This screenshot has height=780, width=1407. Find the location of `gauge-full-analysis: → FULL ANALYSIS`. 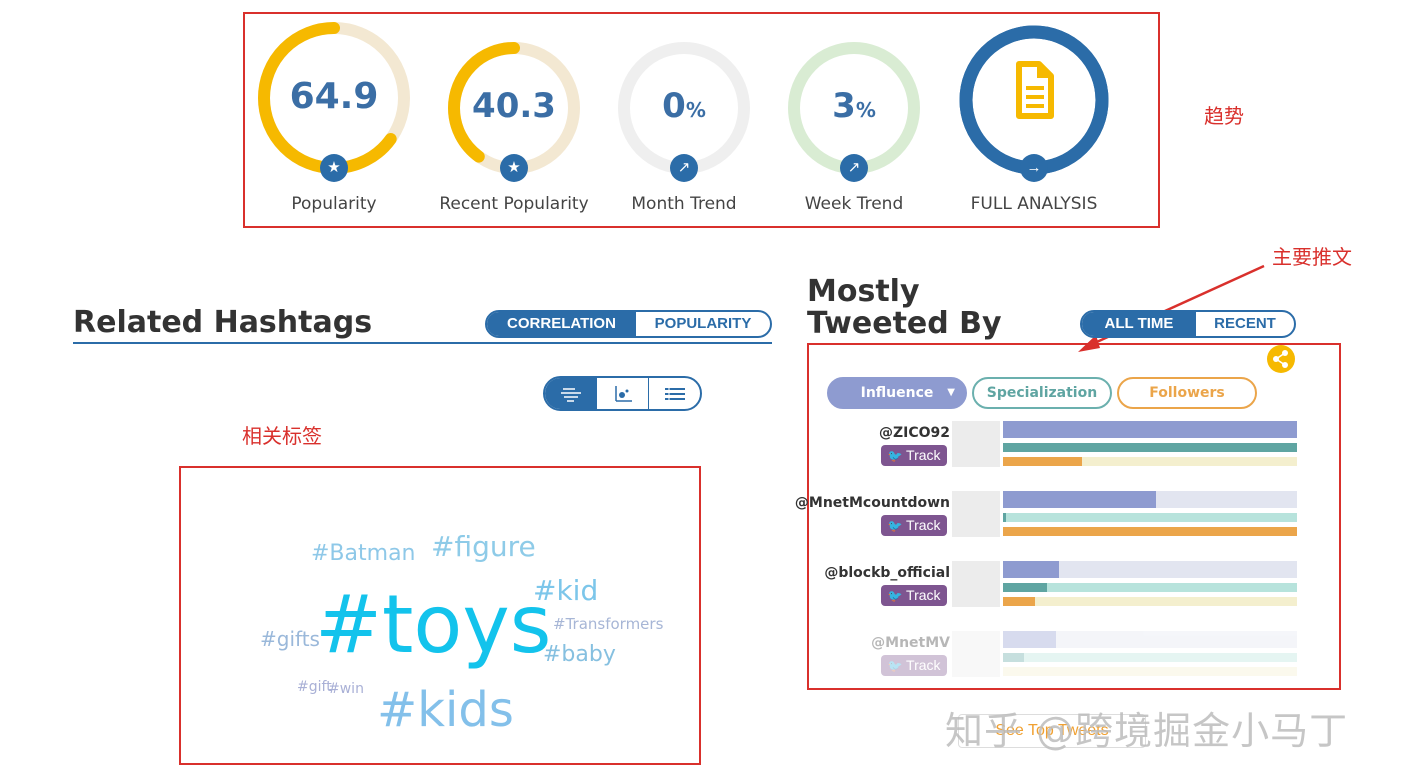

gauge-full-analysis: → FULL ANALYSIS is located at coordinates (1034, 112).